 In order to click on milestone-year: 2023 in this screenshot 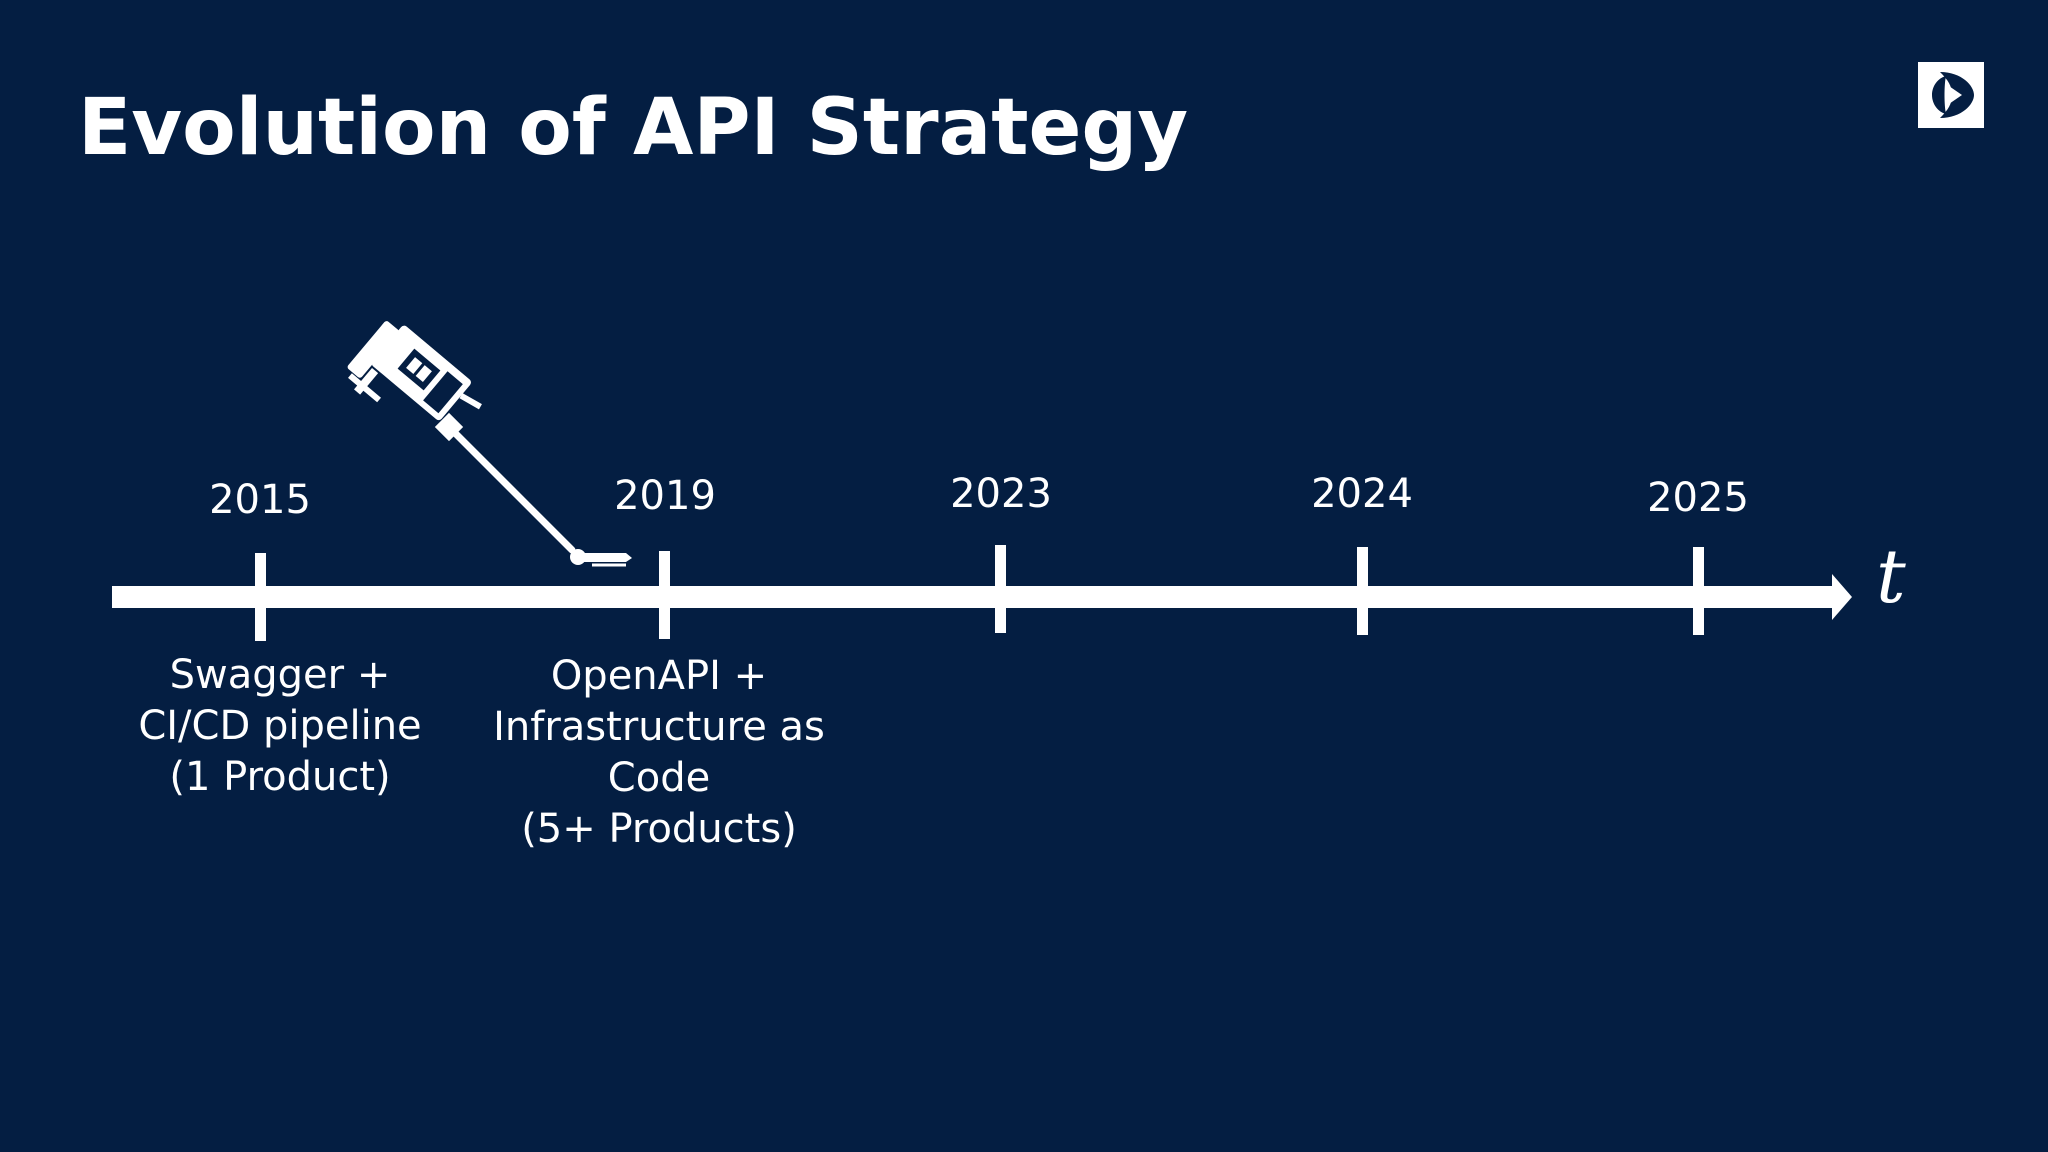, I will do `click(1001, 494)`.